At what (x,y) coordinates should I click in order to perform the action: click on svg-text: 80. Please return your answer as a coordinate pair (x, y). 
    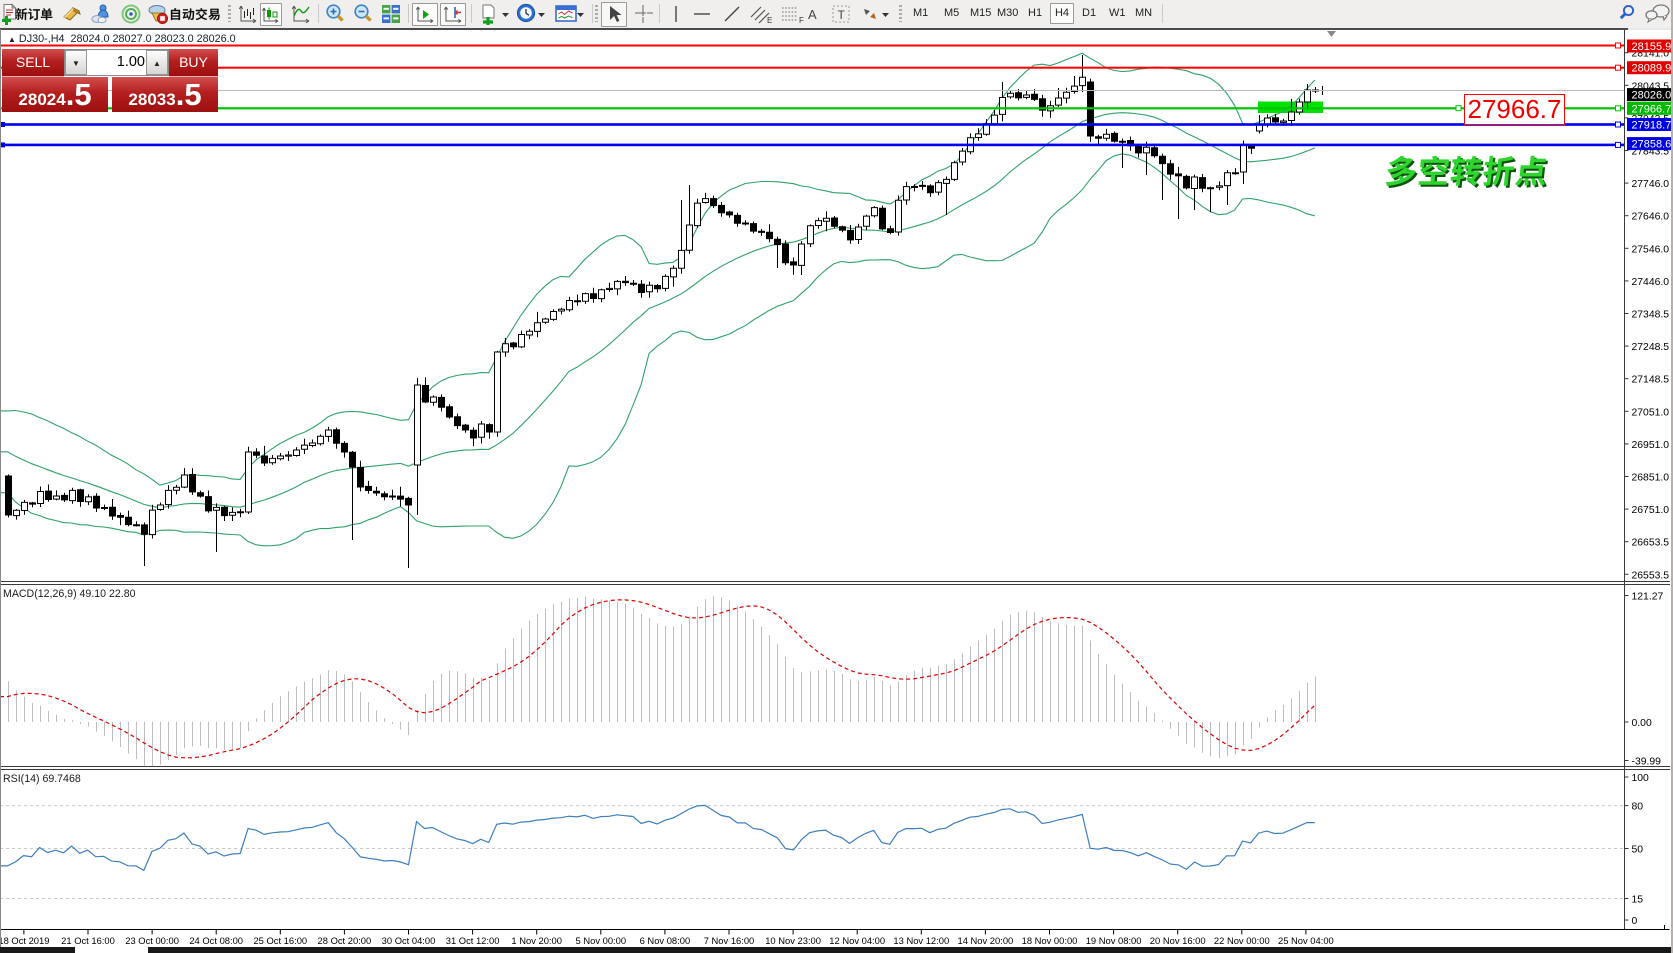
    Looking at the image, I should click on (1638, 807).